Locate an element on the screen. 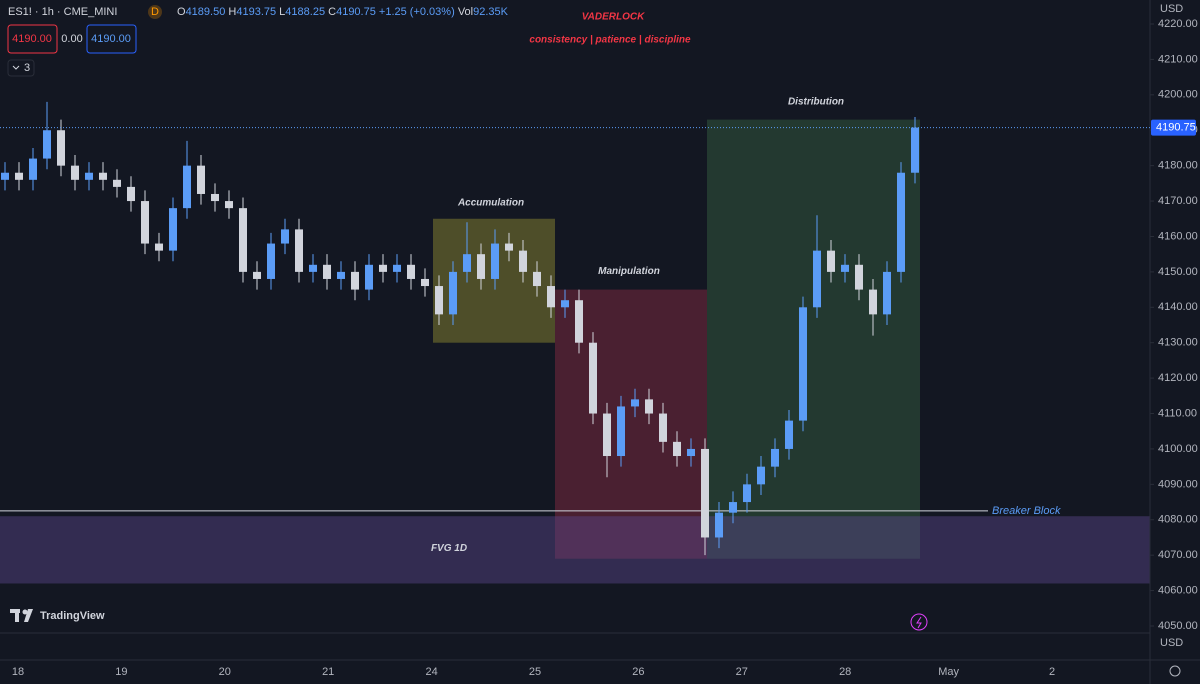 Image resolution: width=1200 pixels, height=684 pixels. buy-price: 4190.00 is located at coordinates (111, 39).